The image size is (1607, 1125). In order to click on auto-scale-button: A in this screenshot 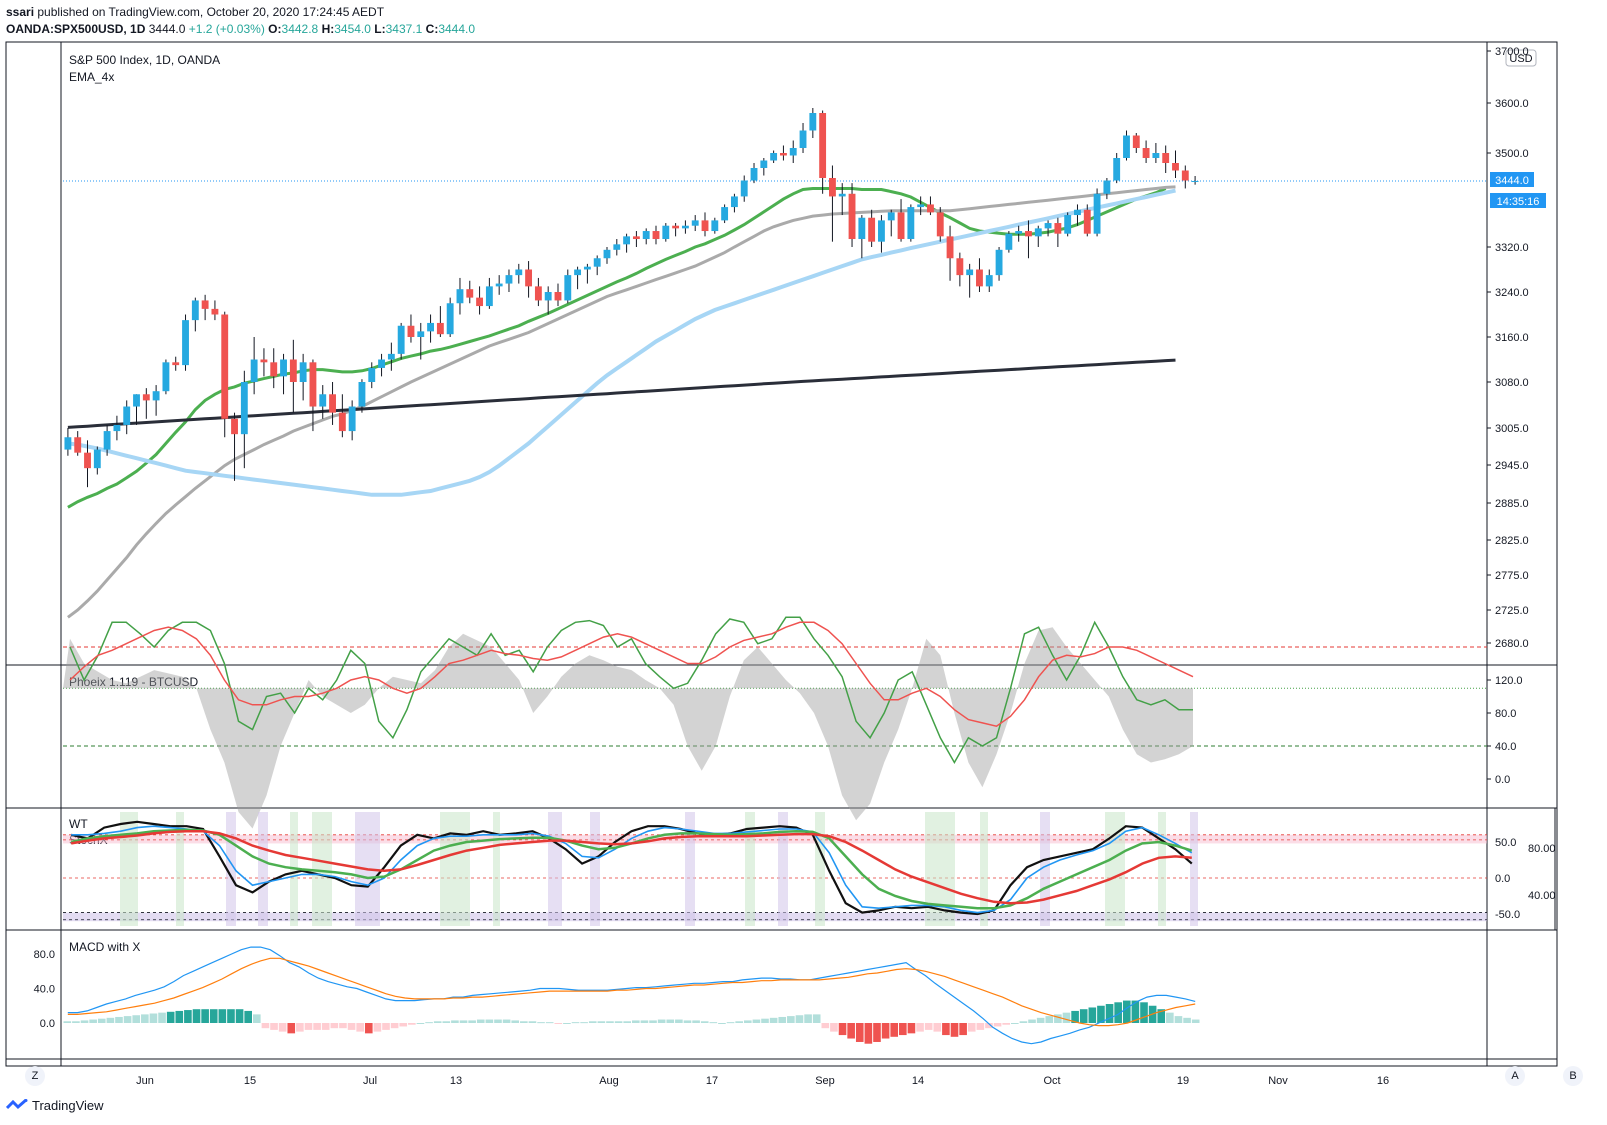, I will do `click(1515, 1076)`.